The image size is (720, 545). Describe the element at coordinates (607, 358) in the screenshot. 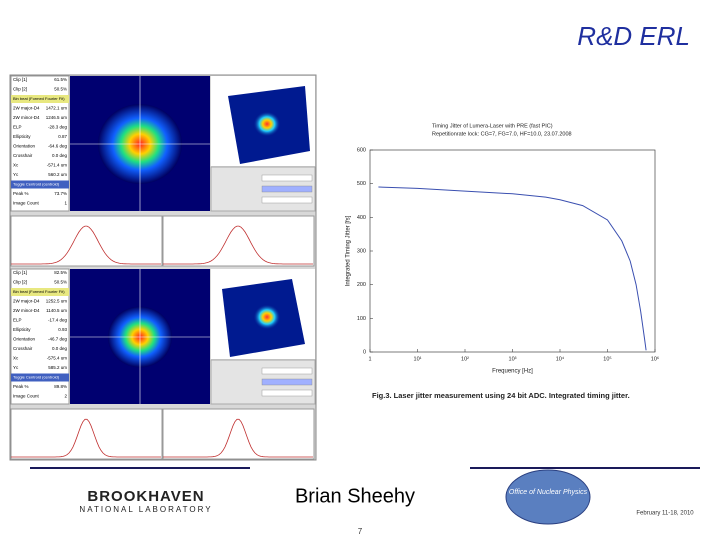

I see `x-tick-label: 10⁵` at that location.